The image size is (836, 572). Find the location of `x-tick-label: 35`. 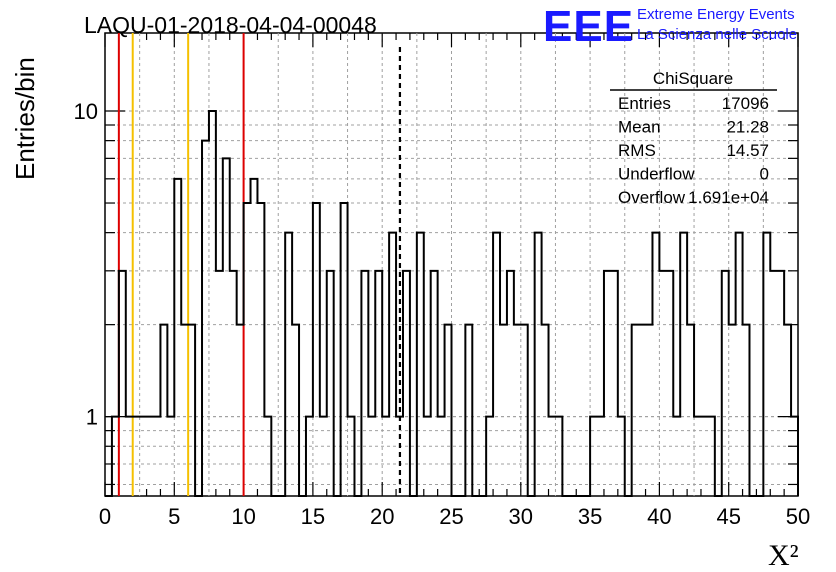

x-tick-label: 35 is located at coordinates (590, 516).